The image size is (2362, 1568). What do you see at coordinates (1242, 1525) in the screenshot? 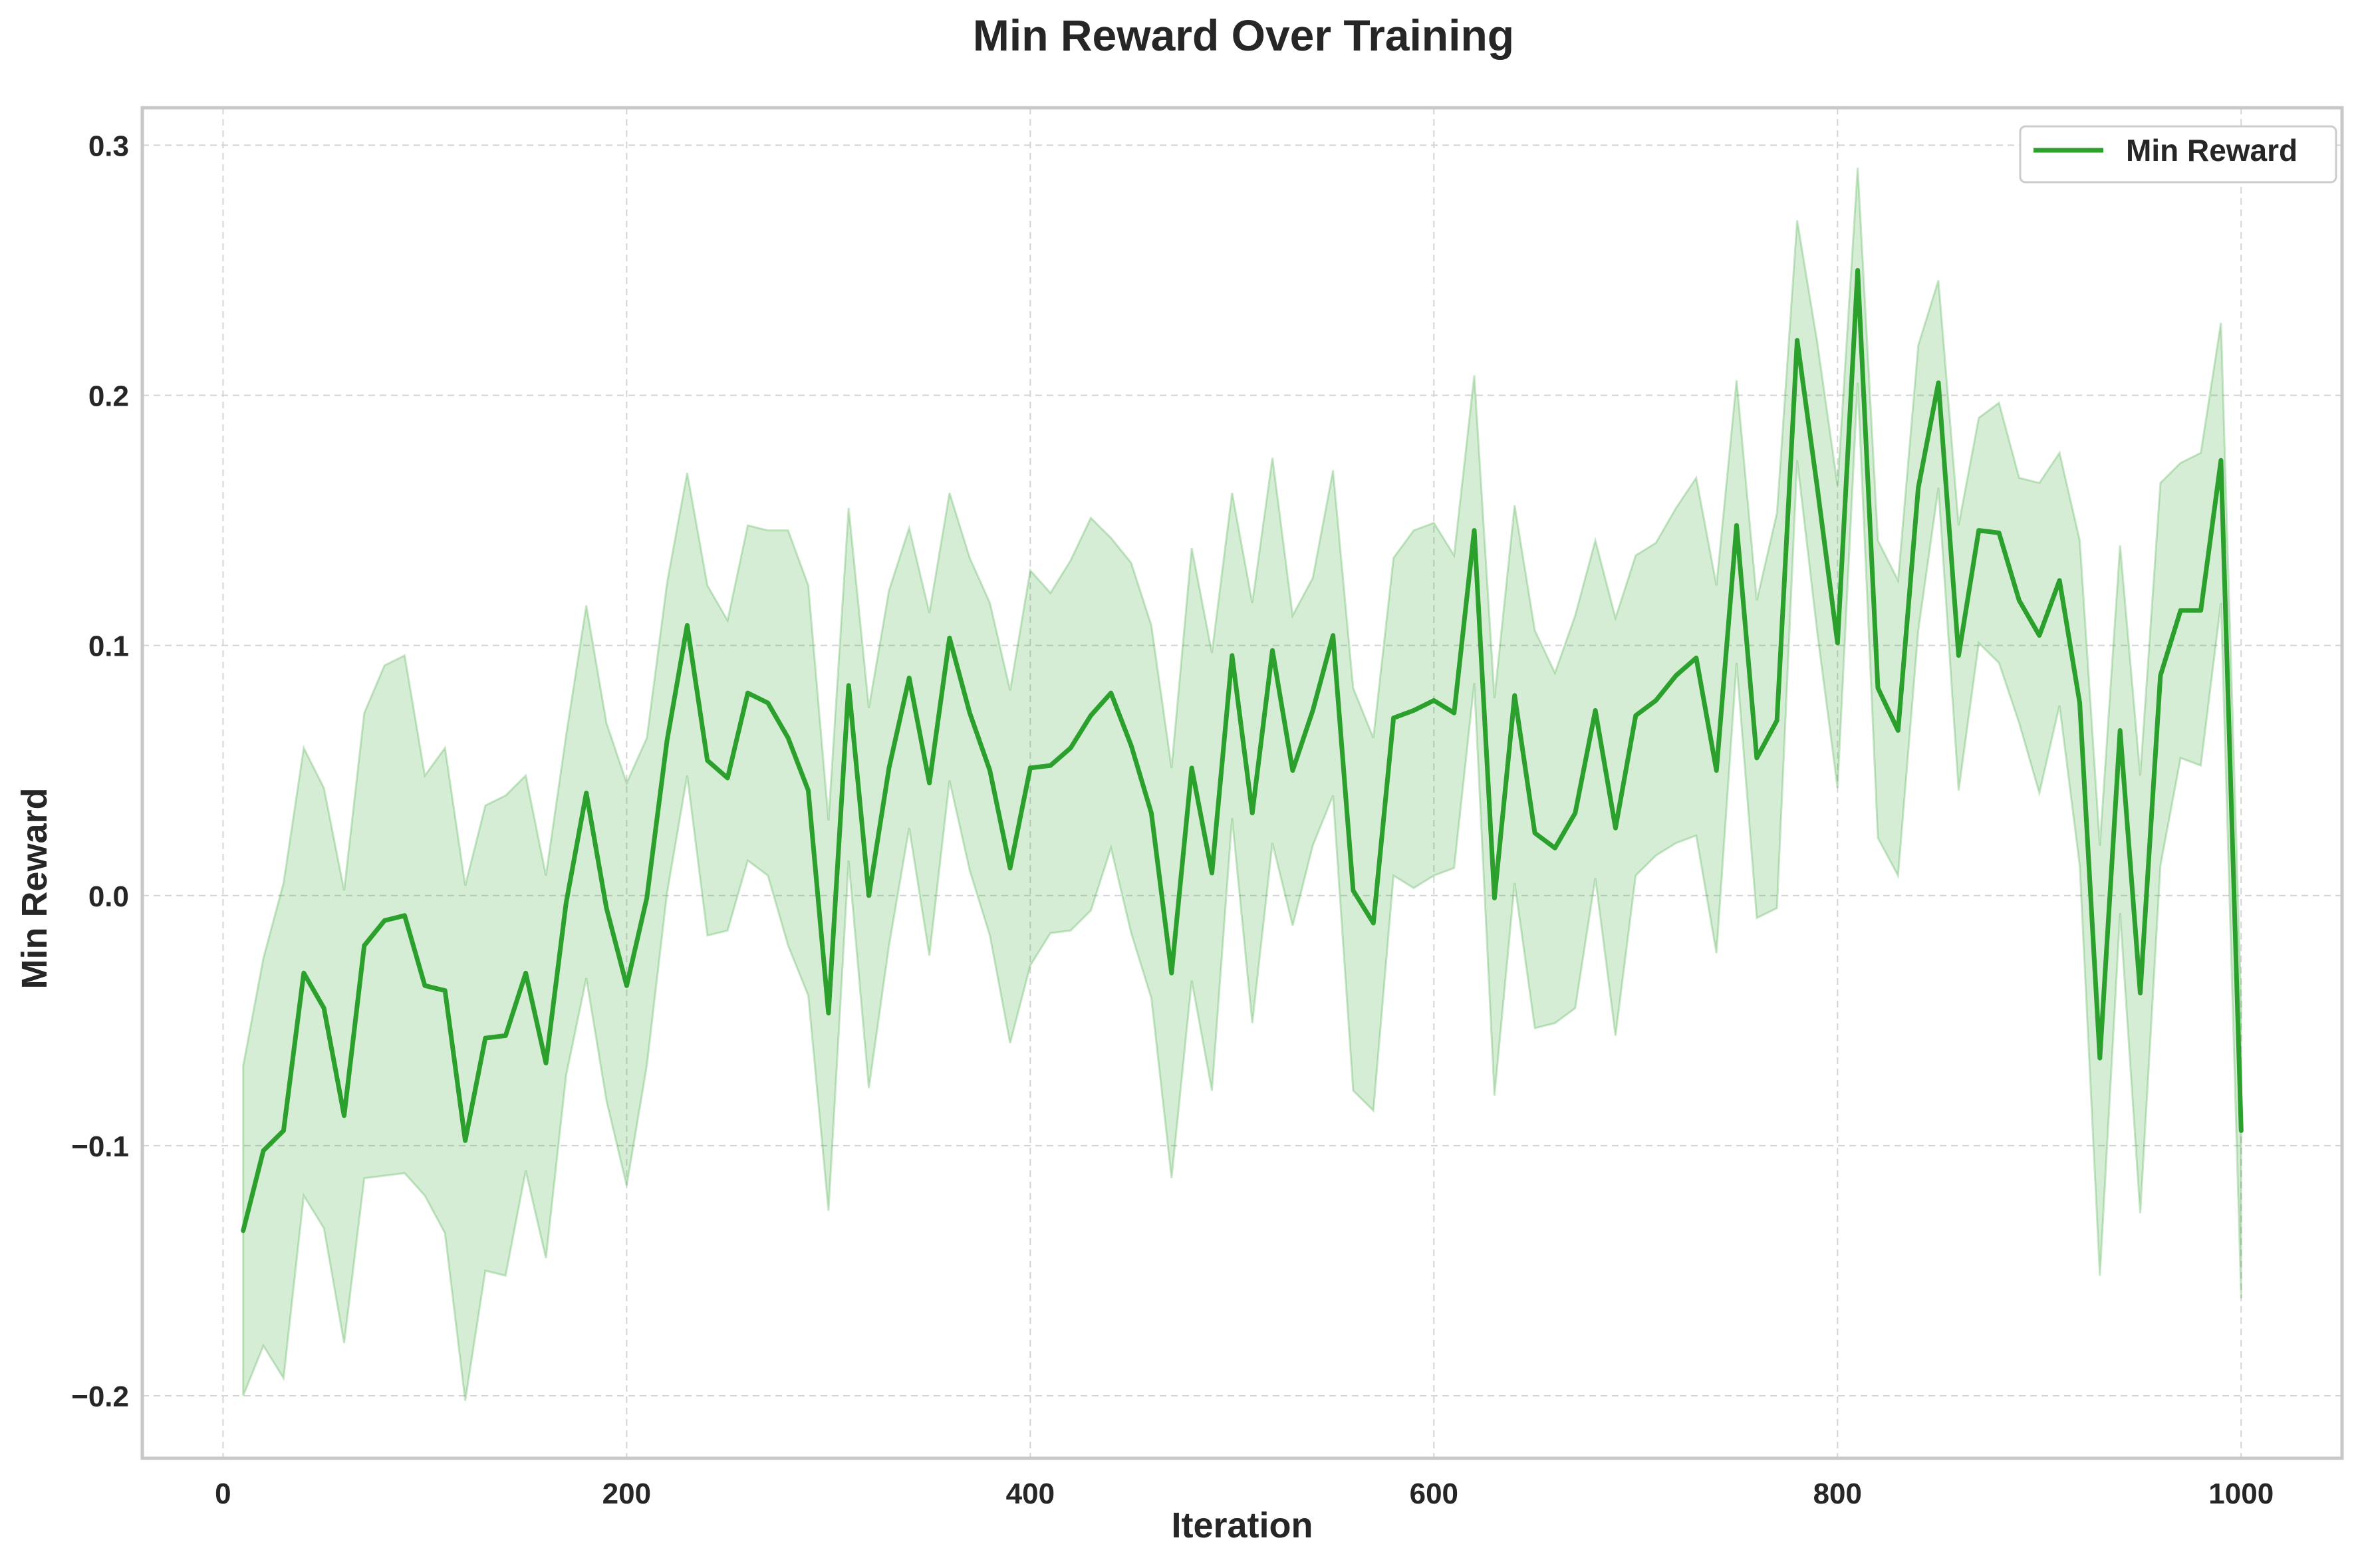
I see `x-axis-label: Iteration` at bounding box center [1242, 1525].